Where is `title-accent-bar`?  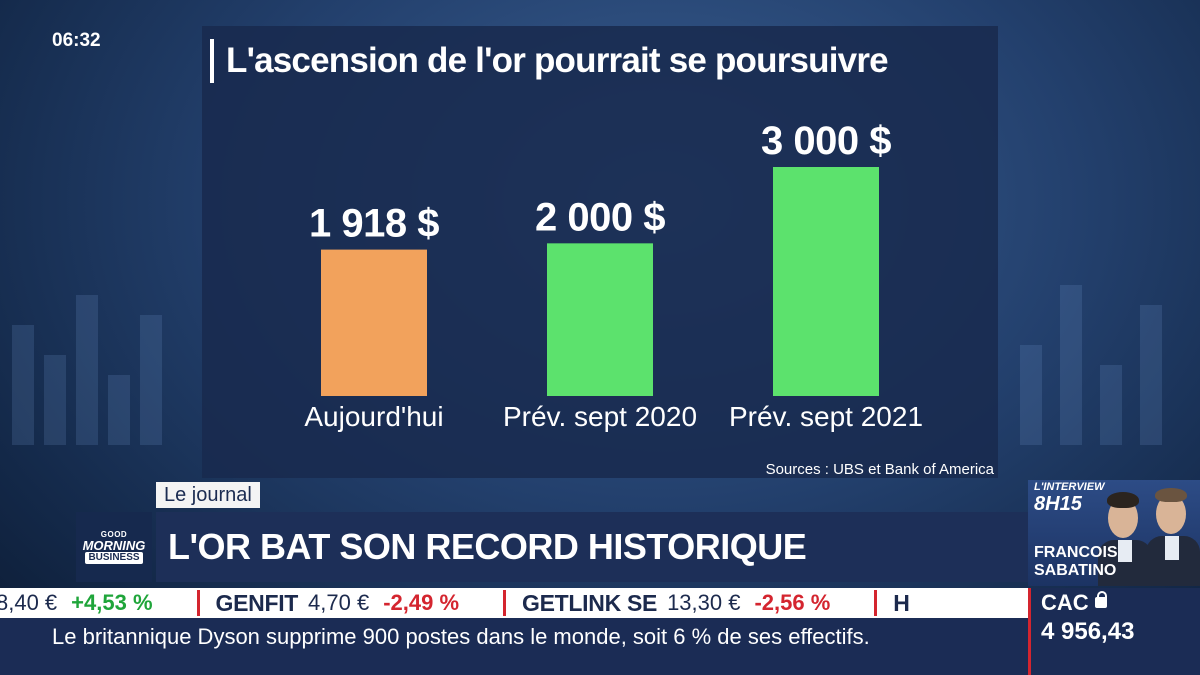
title-accent-bar is located at coordinates (212, 61).